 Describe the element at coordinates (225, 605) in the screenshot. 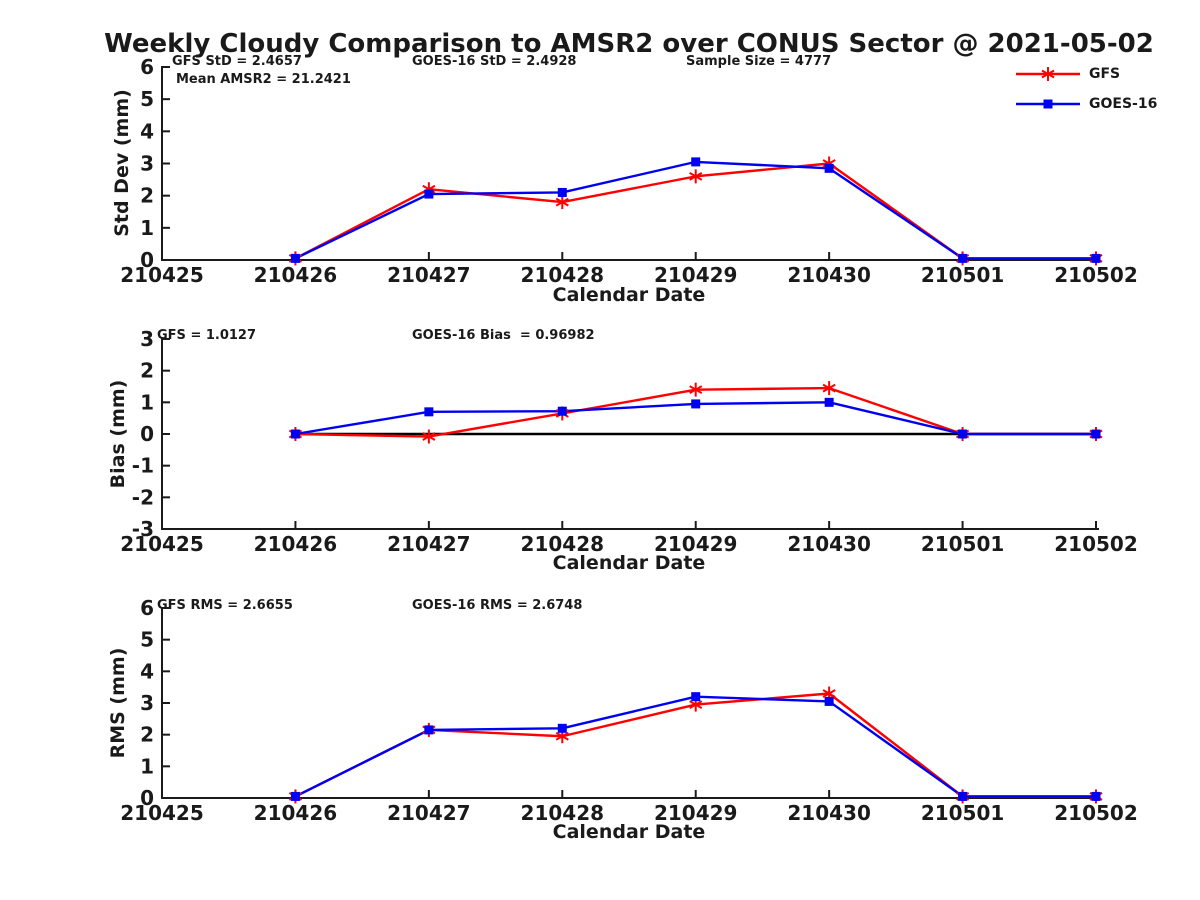

I see `annotation-gfs-rms: GFS RMS = 2.6655` at that location.